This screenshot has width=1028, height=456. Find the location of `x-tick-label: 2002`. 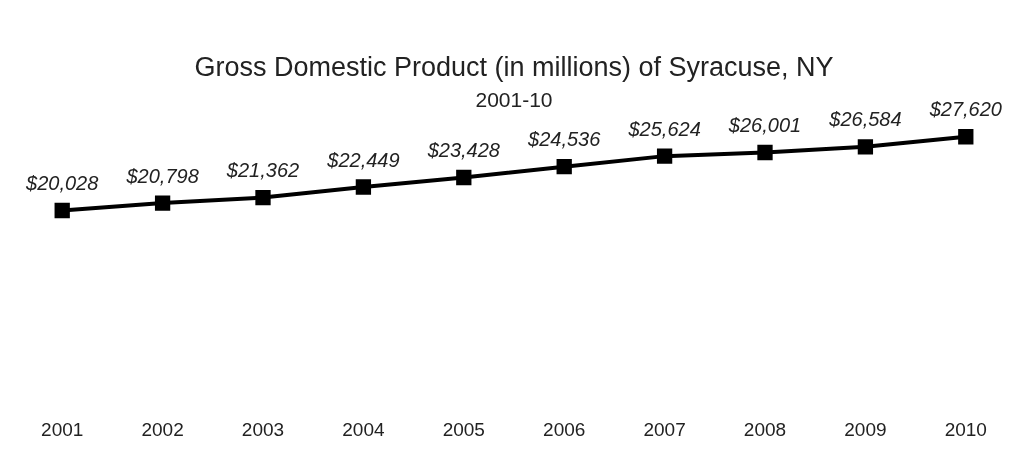

x-tick-label: 2002 is located at coordinates (162, 429).